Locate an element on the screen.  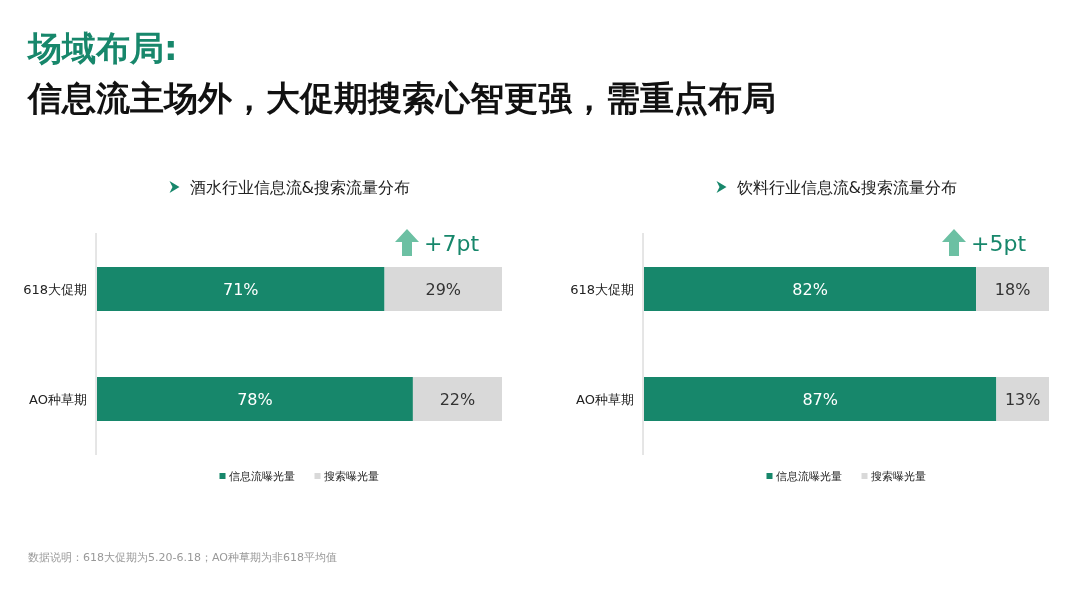
data-label: 29% is located at coordinates (443, 289).